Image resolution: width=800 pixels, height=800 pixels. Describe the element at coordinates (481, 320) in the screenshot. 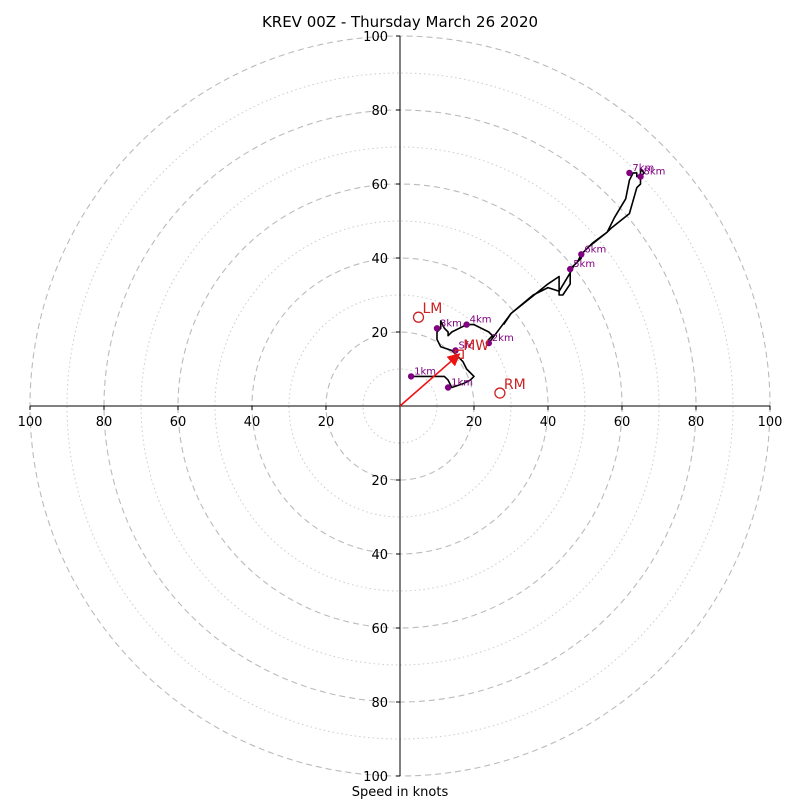

I see `height-marker-label: 4km` at that location.